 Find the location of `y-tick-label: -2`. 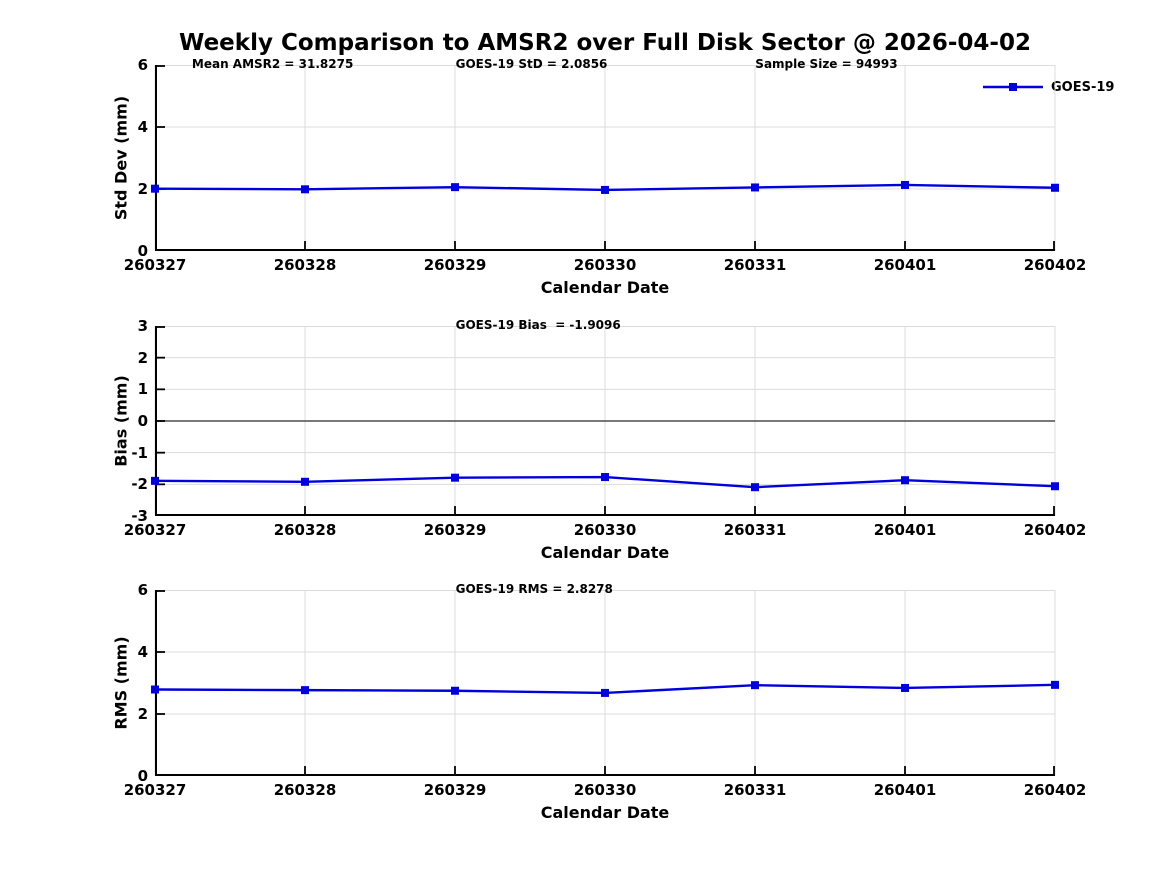

y-tick-label: -2 is located at coordinates (139, 484).